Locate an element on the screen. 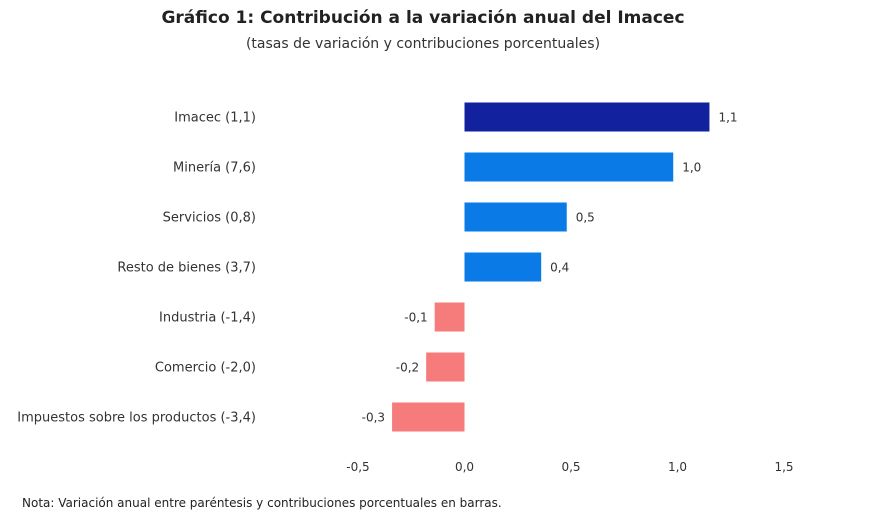 This screenshot has width=893, height=524. data-label: 0,4 is located at coordinates (559, 268).